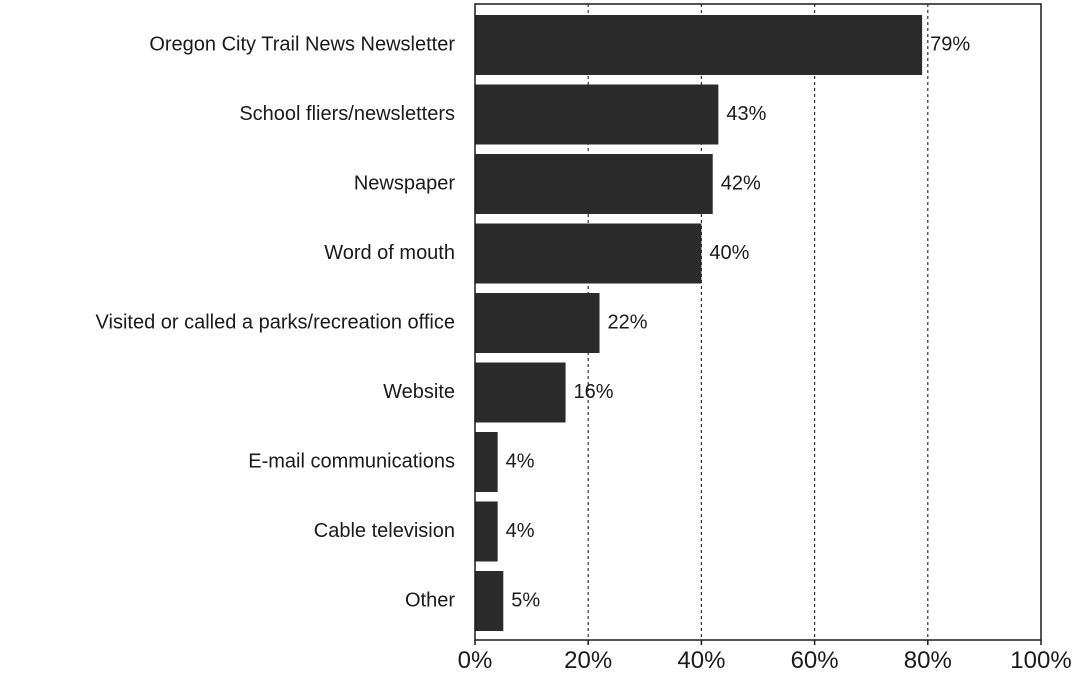 This screenshot has width=1080, height=679. Describe the element at coordinates (628, 322) in the screenshot. I see `value-label-4: 22%` at that location.